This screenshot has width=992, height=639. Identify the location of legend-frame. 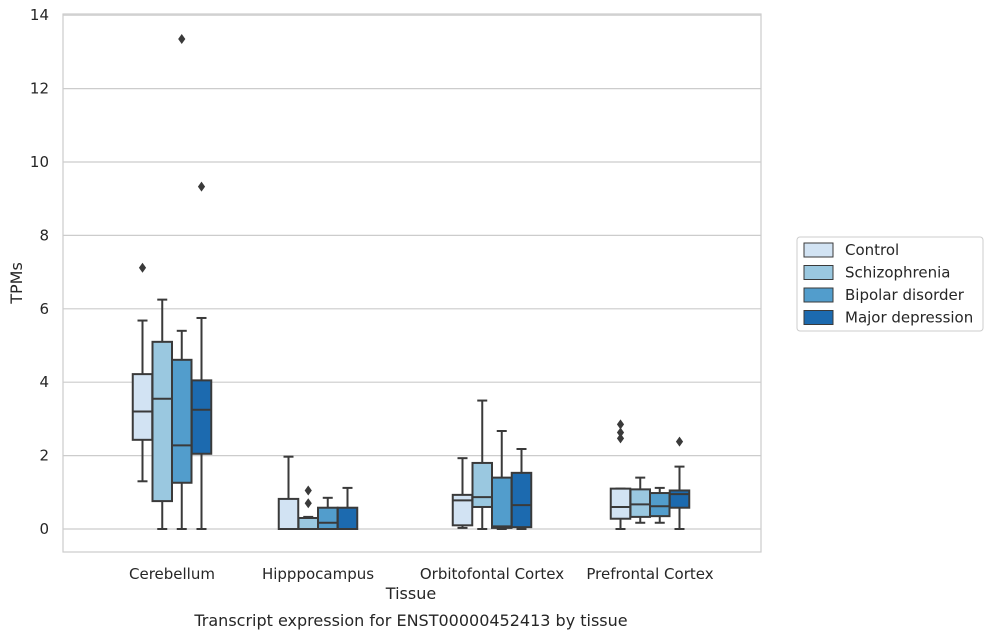
(890, 284).